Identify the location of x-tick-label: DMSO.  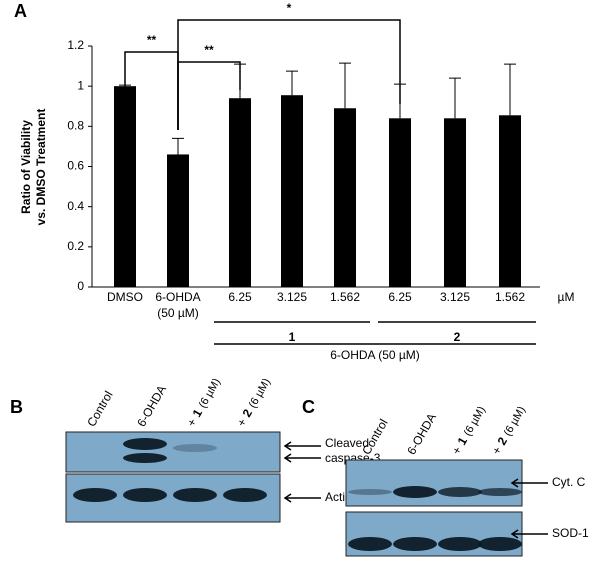
(125, 297).